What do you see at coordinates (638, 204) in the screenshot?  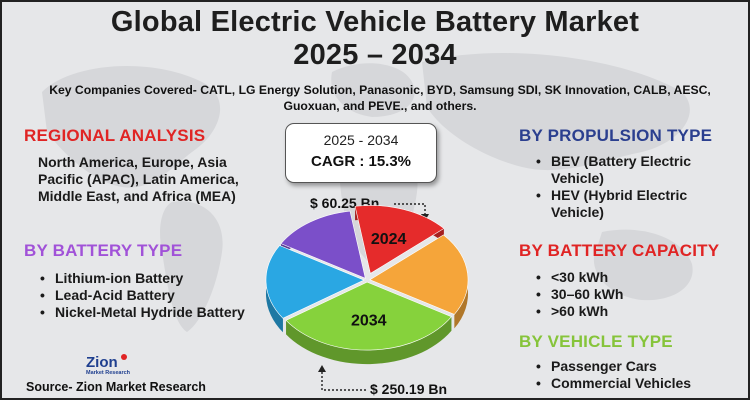 I see `list-item: HEV (Hybrid Electric Vehicle)` at bounding box center [638, 204].